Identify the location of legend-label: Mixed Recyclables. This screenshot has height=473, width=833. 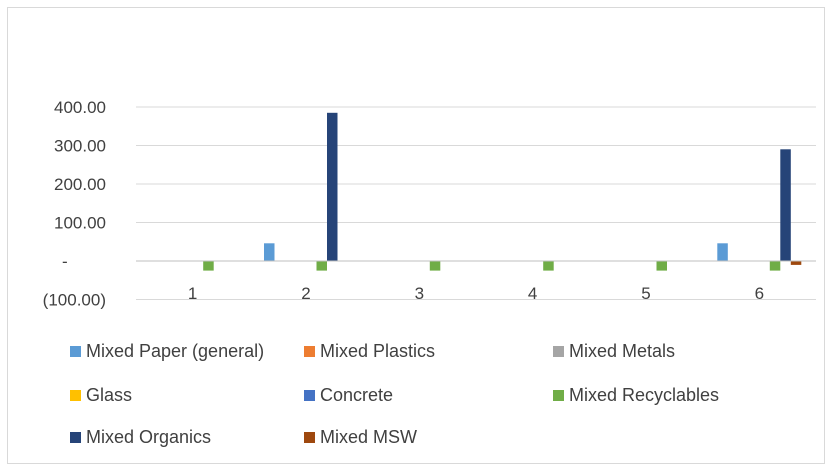
(644, 395).